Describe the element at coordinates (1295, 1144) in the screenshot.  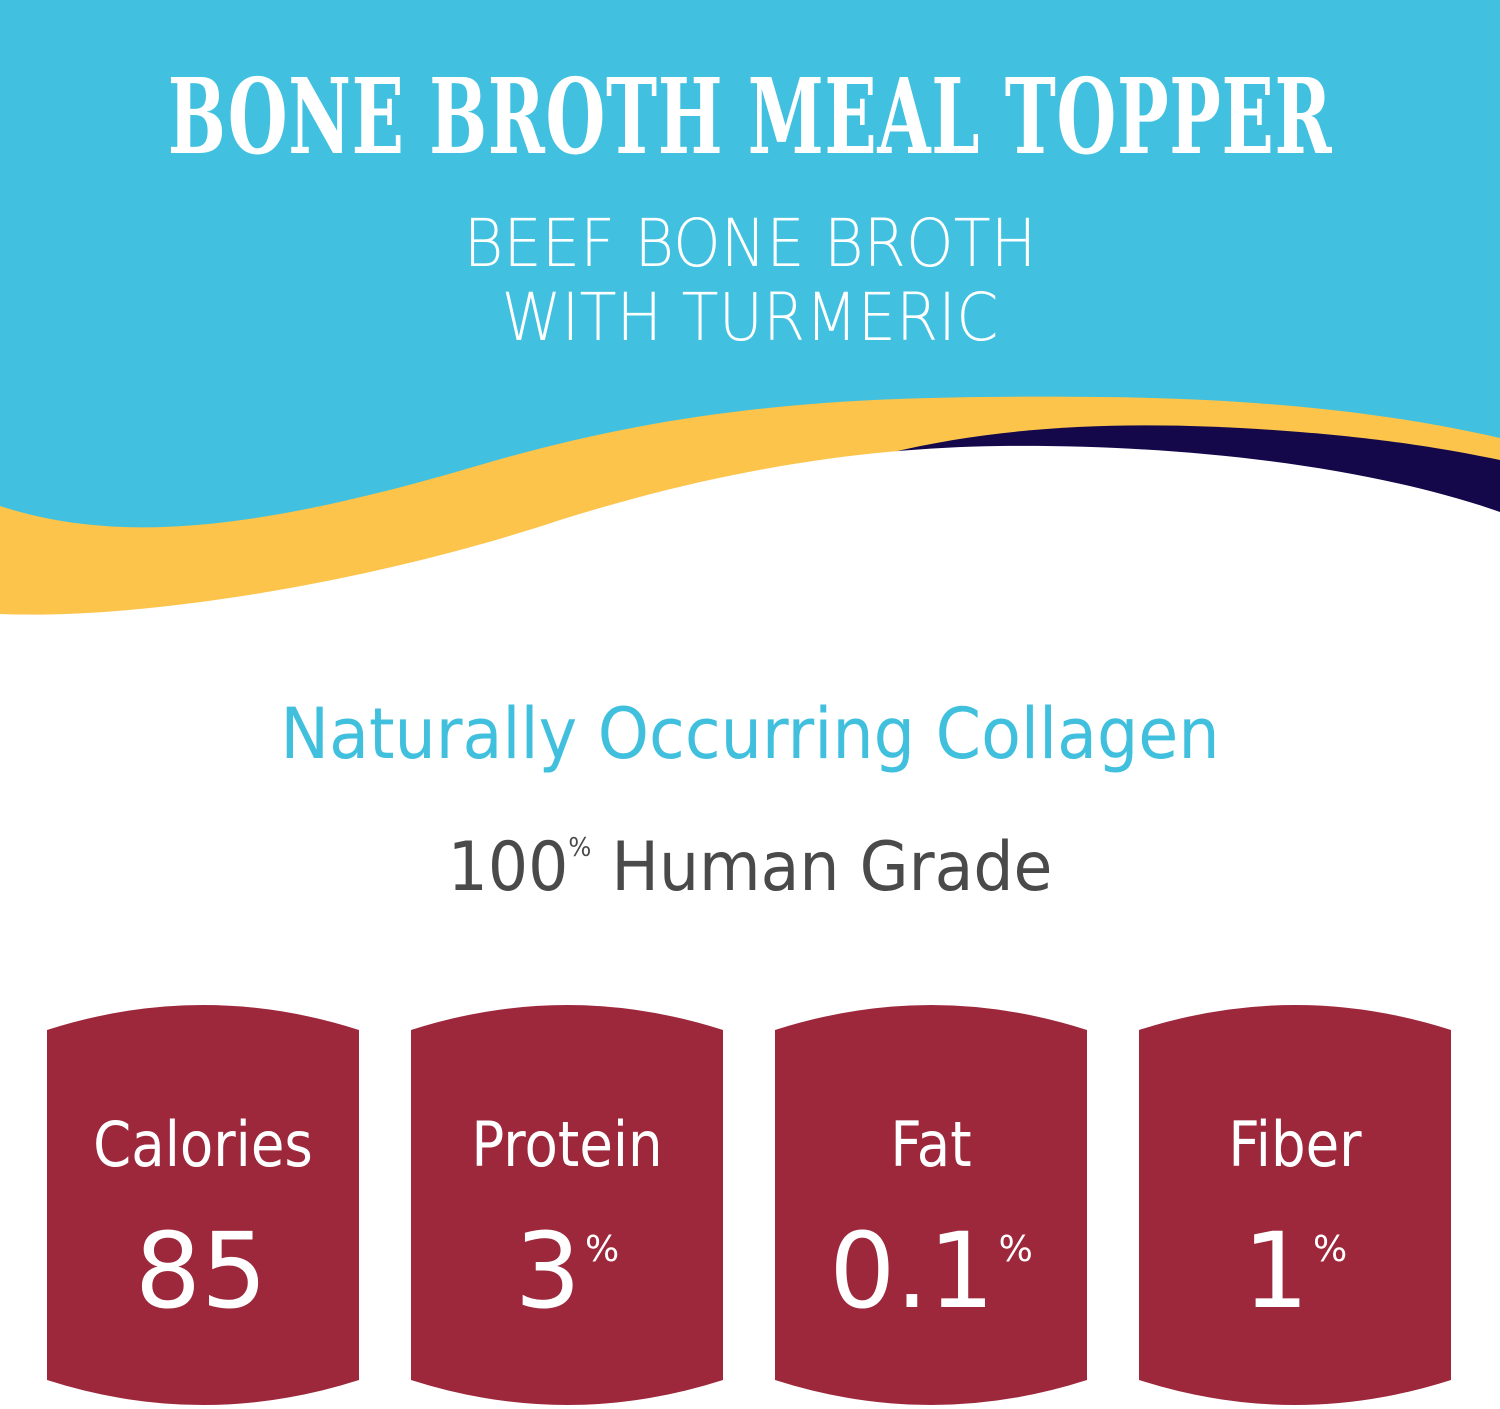
I see `nutrition-label: Fiber` at that location.